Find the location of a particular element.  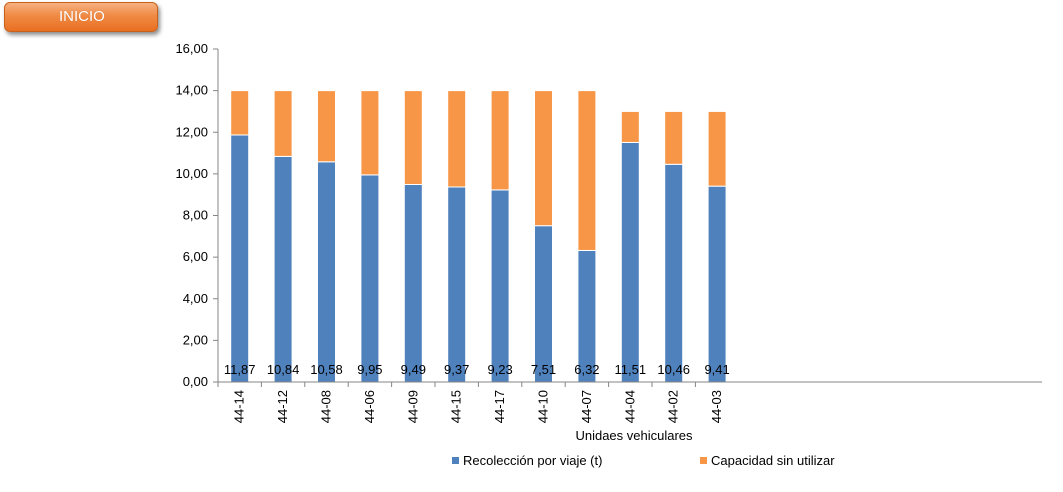

data-label: 9,37 is located at coordinates (456, 369).